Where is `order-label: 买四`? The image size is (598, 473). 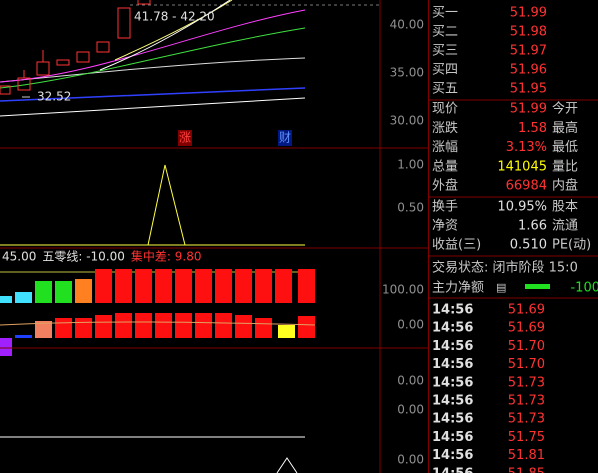 order-label: 买四 is located at coordinates (445, 70).